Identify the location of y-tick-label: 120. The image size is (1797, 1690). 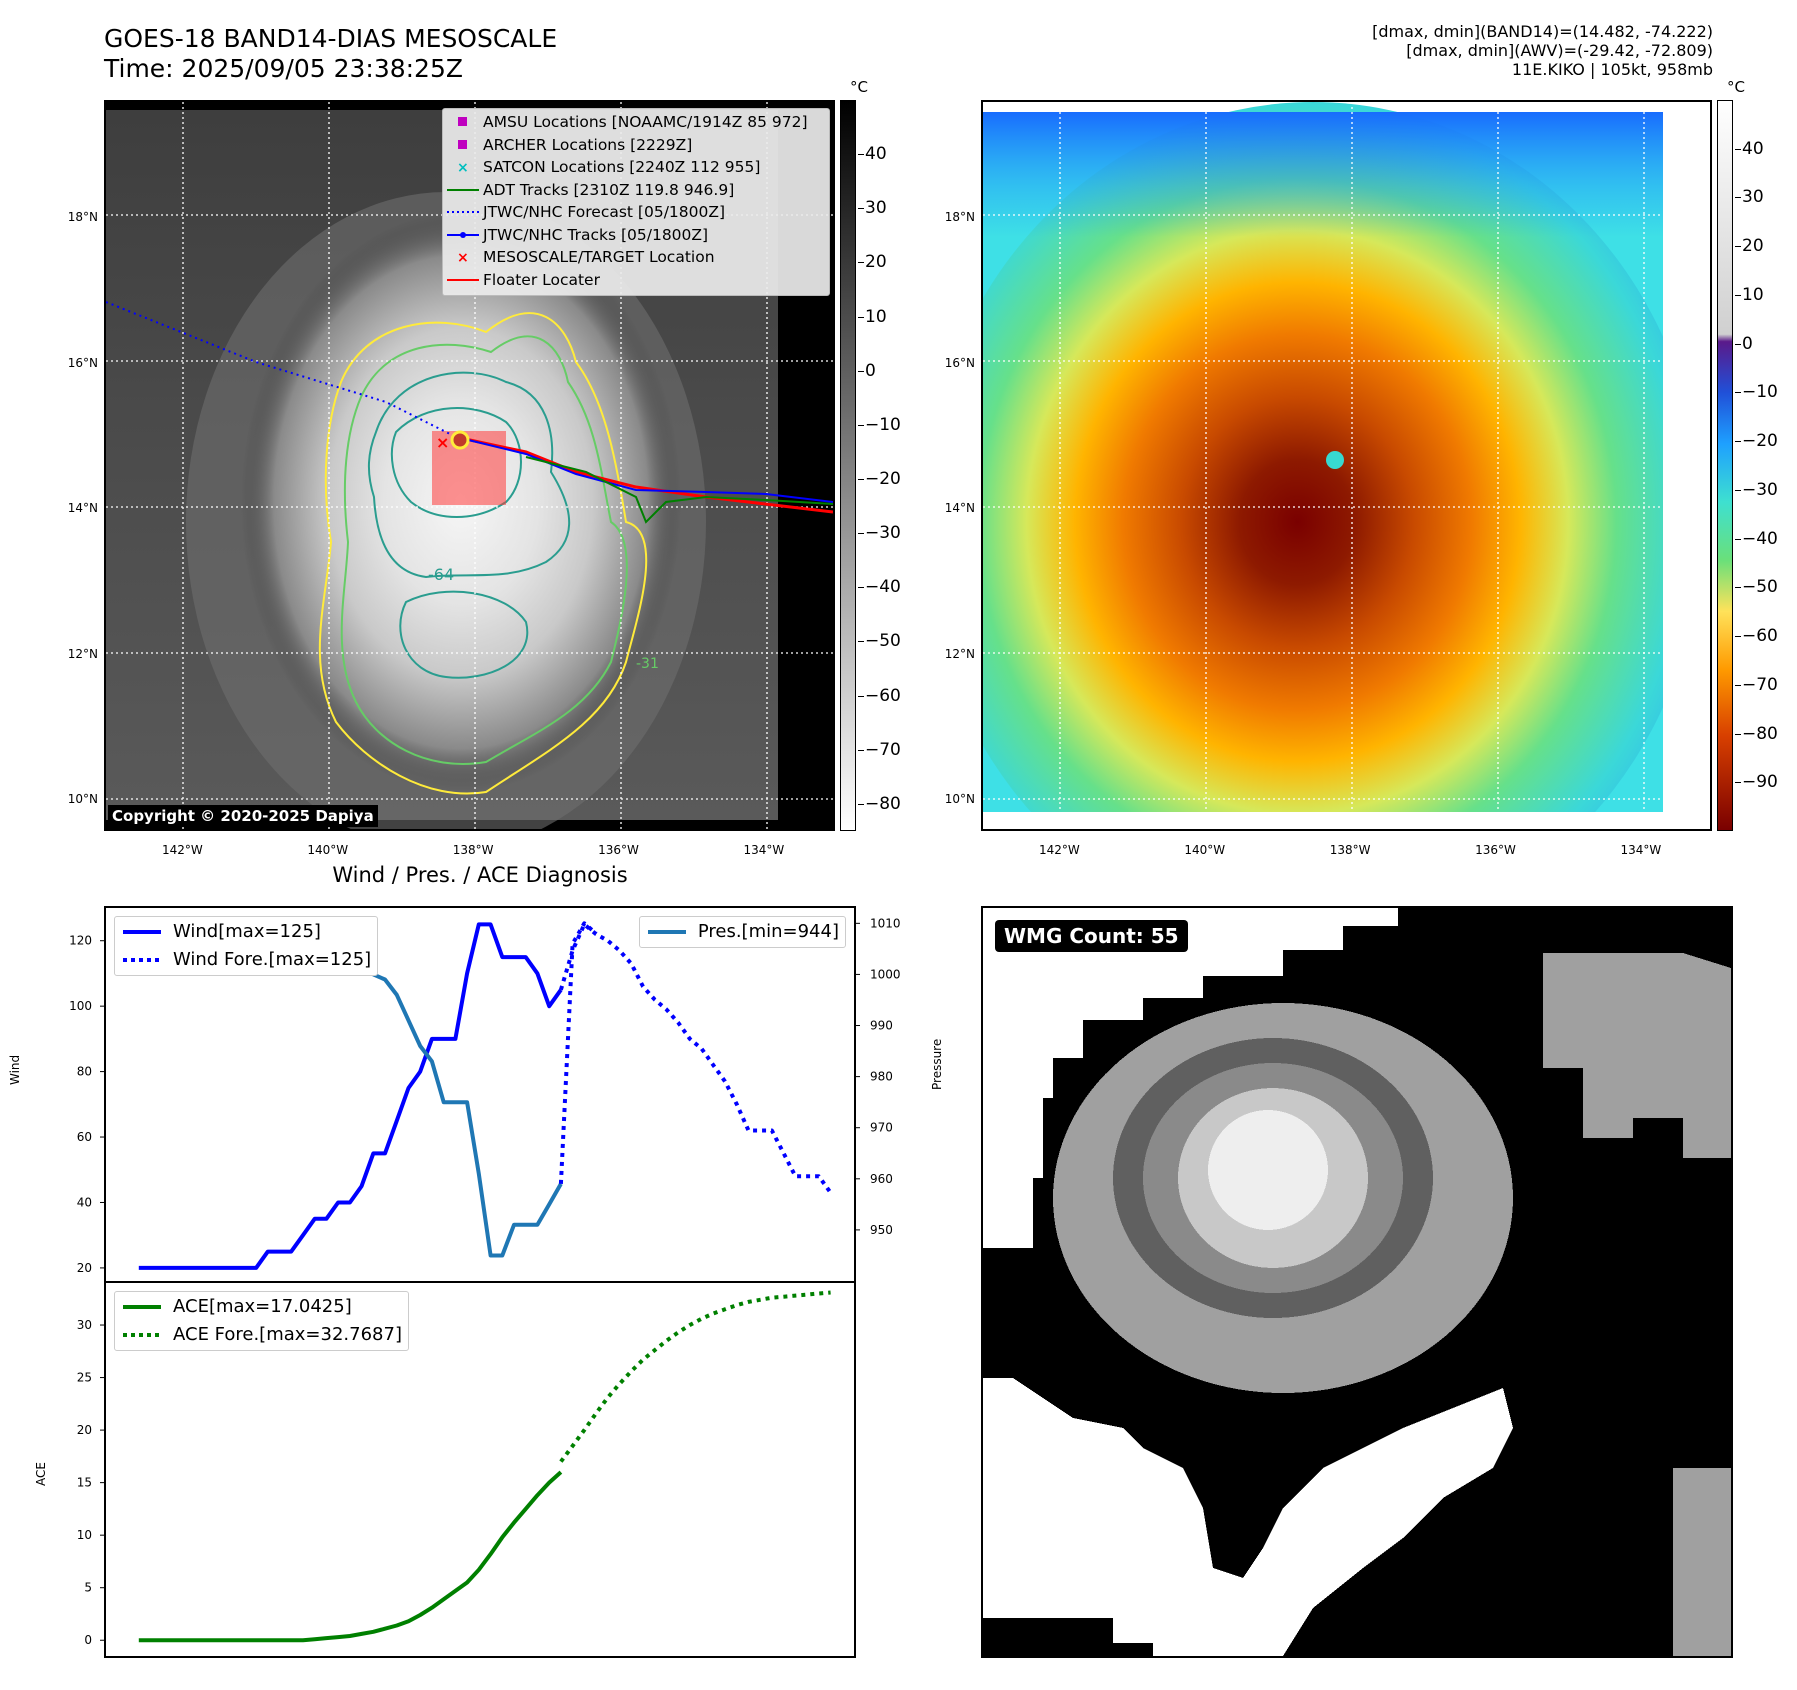
(80, 941).